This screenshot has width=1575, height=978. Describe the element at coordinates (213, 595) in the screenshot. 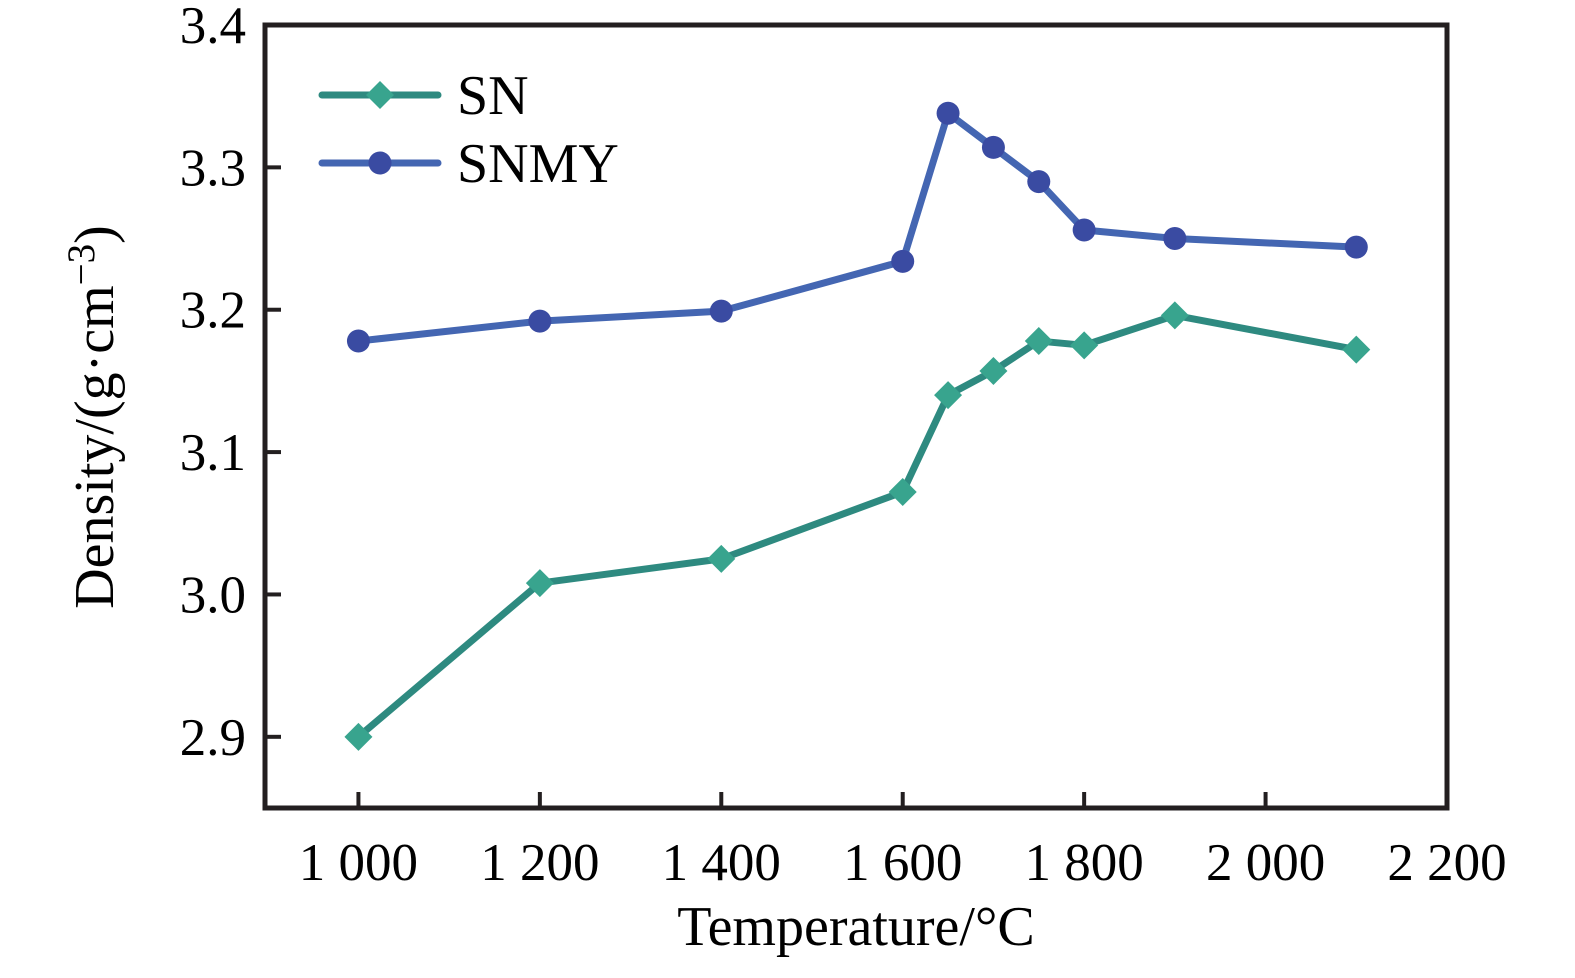

I see `y-tick-label-1: 3.0` at that location.